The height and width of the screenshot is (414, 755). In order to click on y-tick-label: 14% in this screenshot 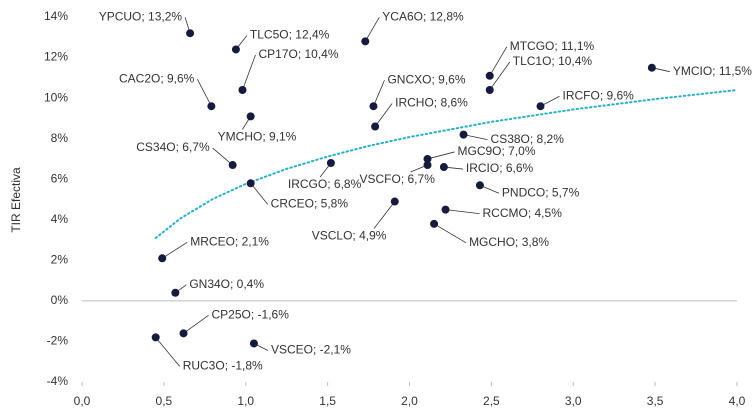, I will do `click(56, 16)`.